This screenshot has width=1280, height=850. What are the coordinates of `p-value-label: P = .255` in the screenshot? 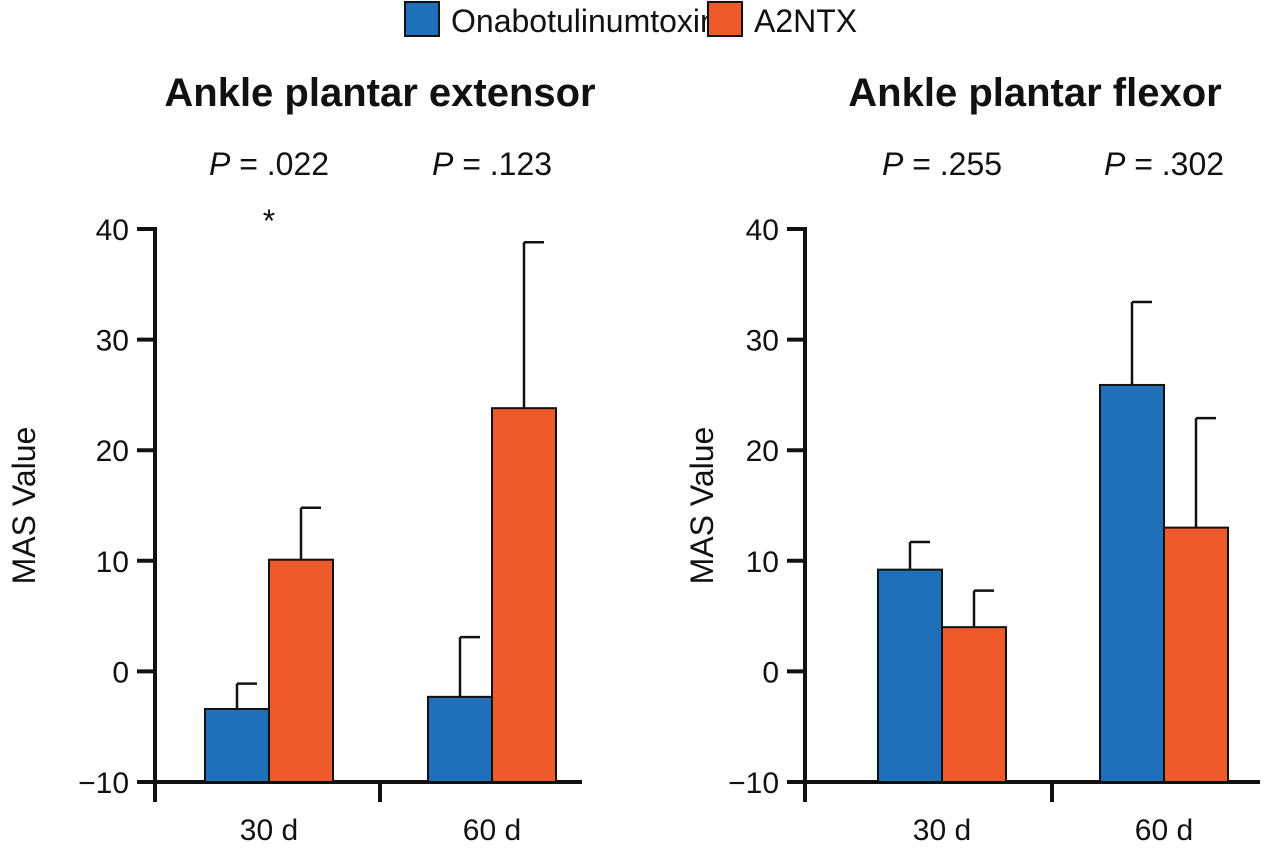 It's located at (942, 164).